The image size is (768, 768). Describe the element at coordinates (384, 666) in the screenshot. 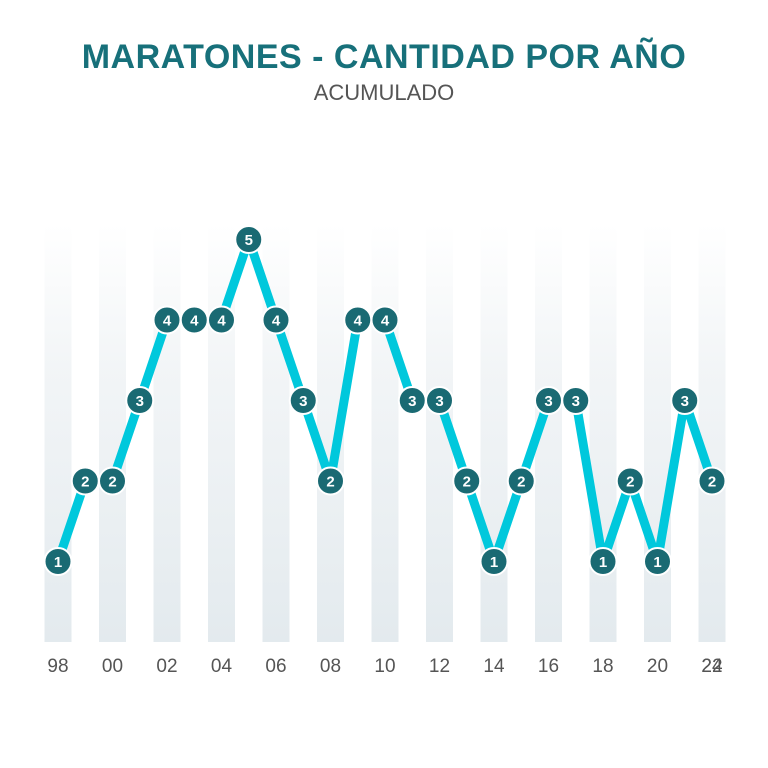

I see `x-tick-label: 10` at that location.